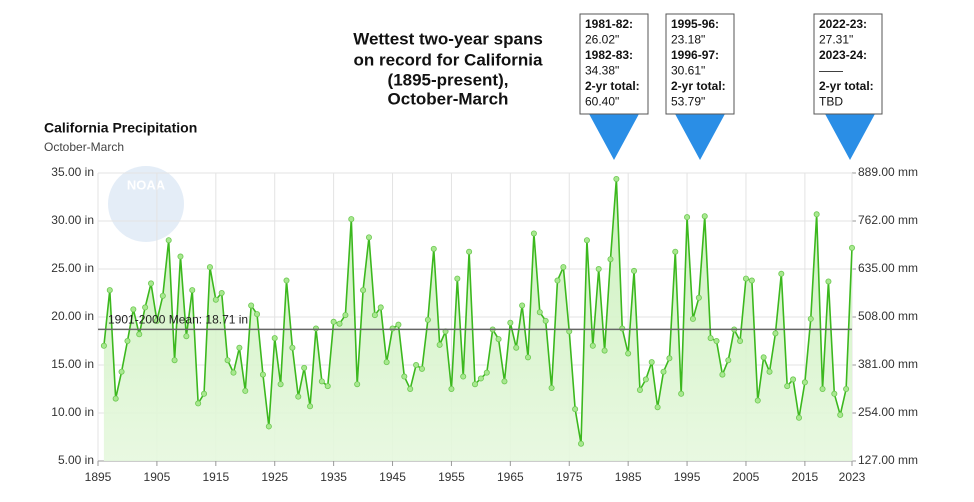  What do you see at coordinates (333, 477) in the screenshot?
I see `x-tick-label: 1935` at bounding box center [333, 477].